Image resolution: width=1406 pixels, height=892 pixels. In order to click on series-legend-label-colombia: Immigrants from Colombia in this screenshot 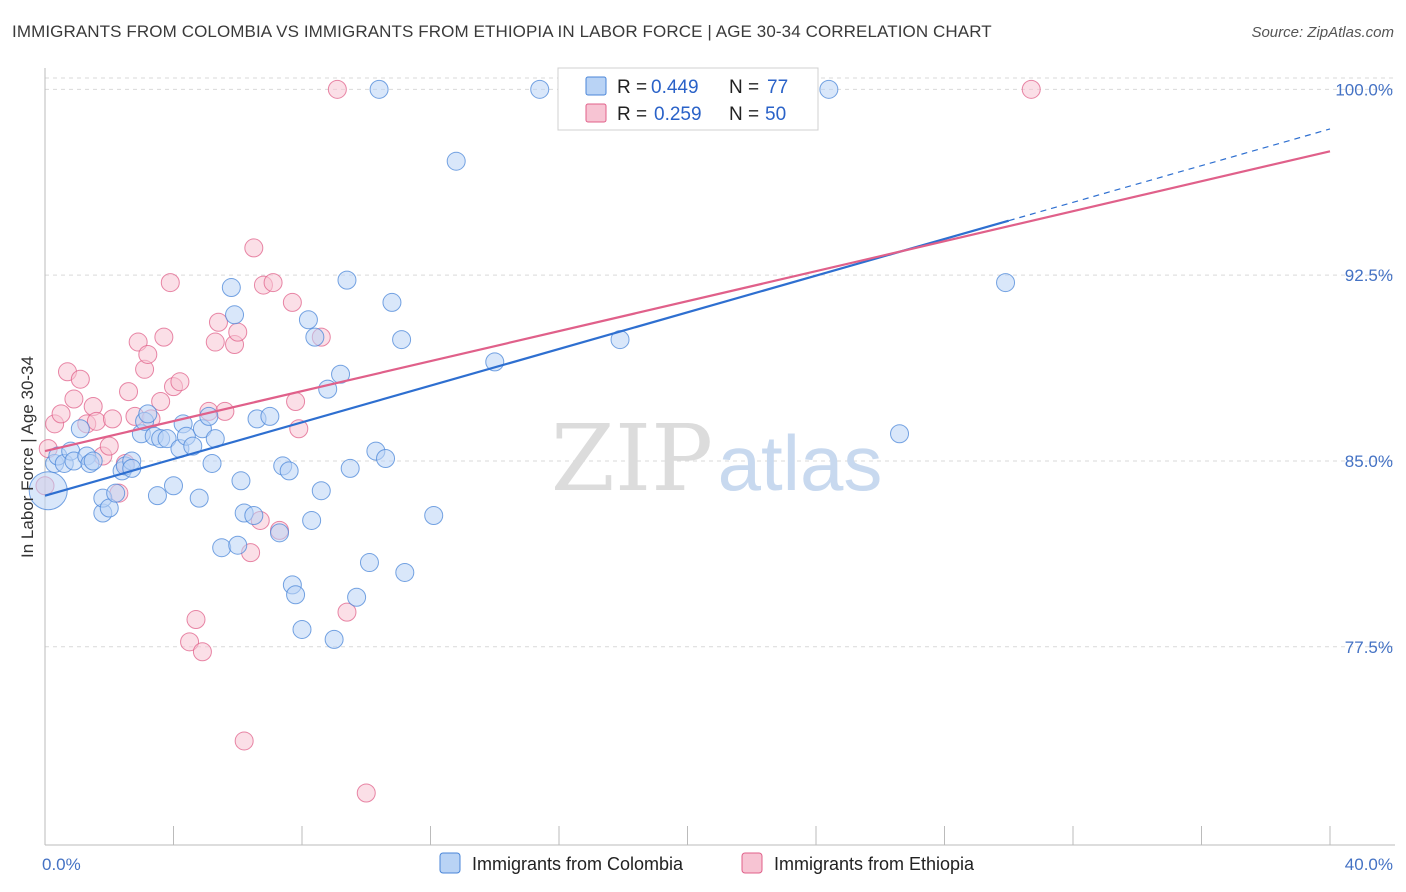, I will do `click(578, 864)`.